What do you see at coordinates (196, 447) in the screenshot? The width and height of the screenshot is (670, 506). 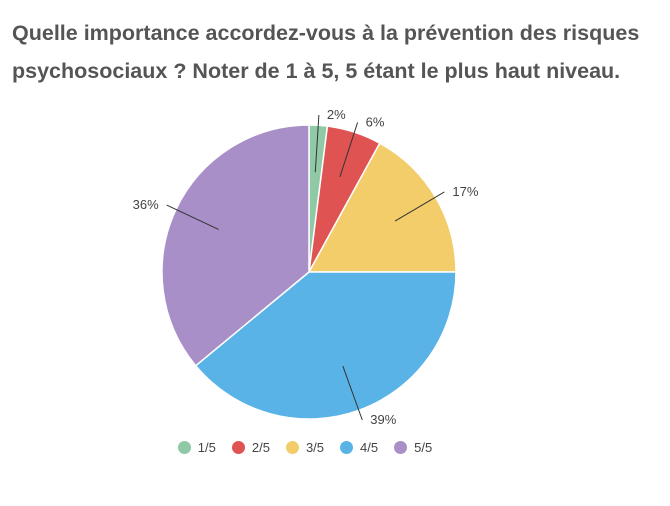 I see `legend-item-1-of-5: 1/5` at bounding box center [196, 447].